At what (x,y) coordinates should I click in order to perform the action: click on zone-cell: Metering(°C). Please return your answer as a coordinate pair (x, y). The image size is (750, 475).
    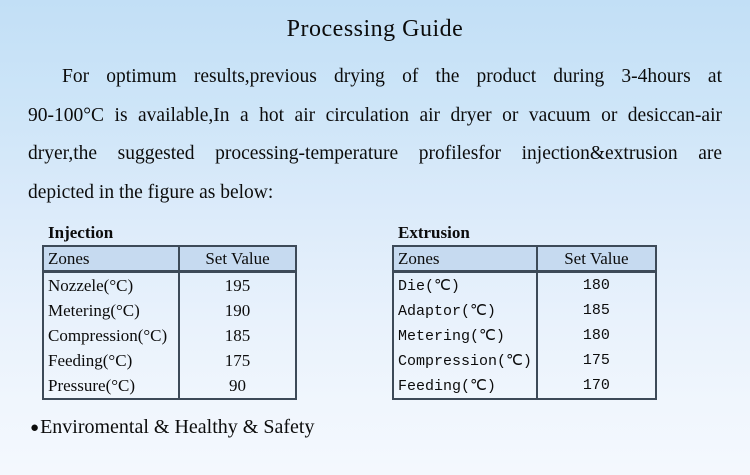
    Looking at the image, I should click on (111, 310).